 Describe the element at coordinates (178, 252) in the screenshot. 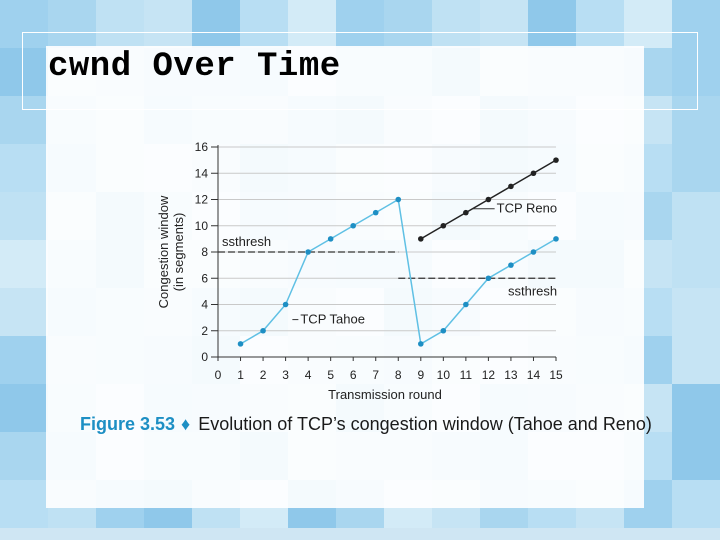

I see `y-axis-title-line: (in segments)` at that location.